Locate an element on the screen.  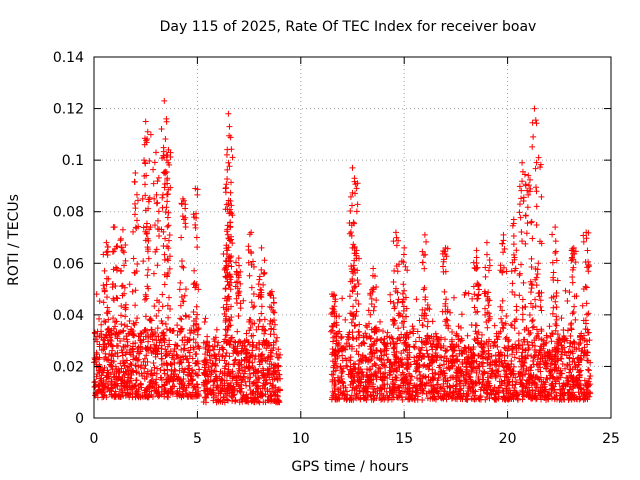
x-tick-label: 15 is located at coordinates (404, 439).